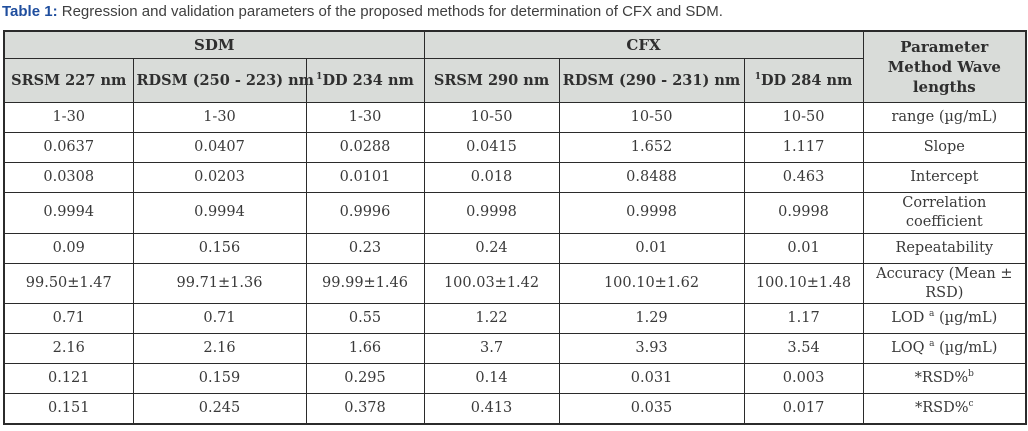 The image size is (1028, 431). Describe the element at coordinates (803, 177) in the screenshot. I see `value-cell: 0.463` at that location.